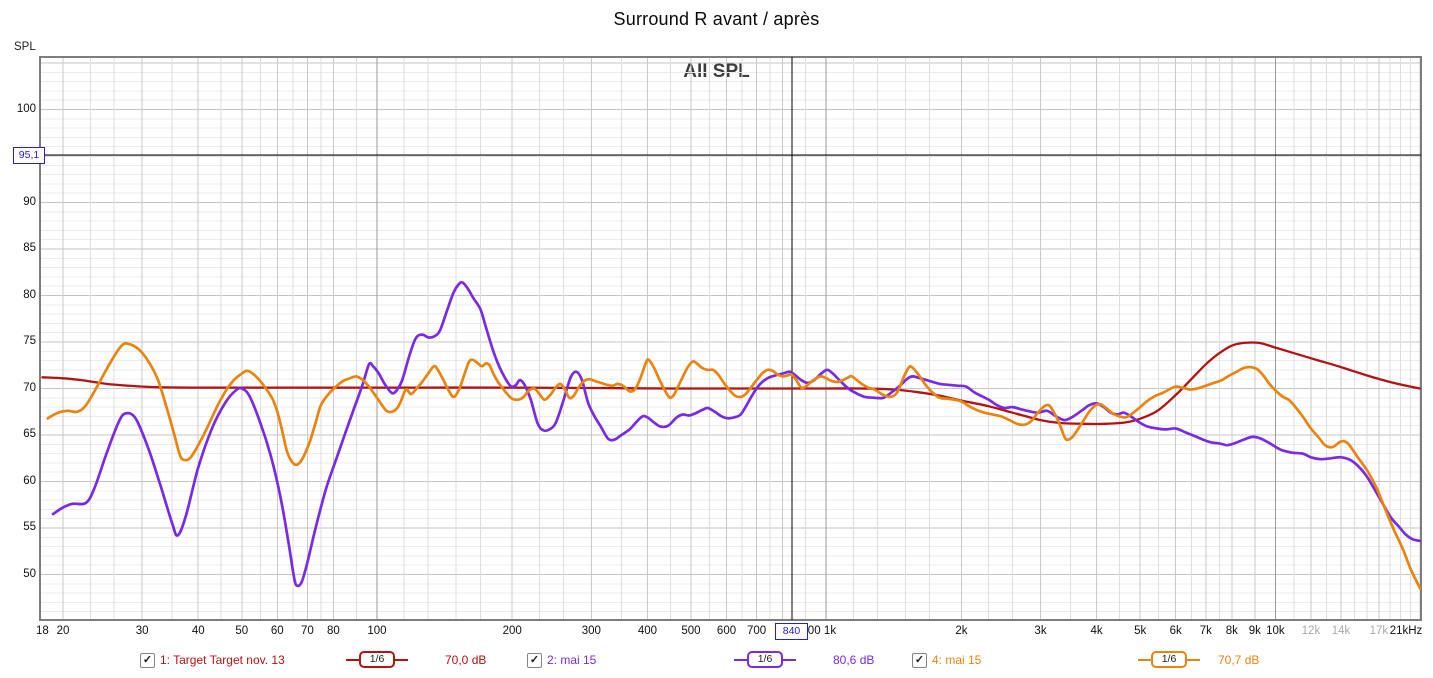 The height and width of the screenshot is (678, 1433). What do you see at coordinates (1231, 631) in the screenshot?
I see `x-tick-label: 8k` at bounding box center [1231, 631].